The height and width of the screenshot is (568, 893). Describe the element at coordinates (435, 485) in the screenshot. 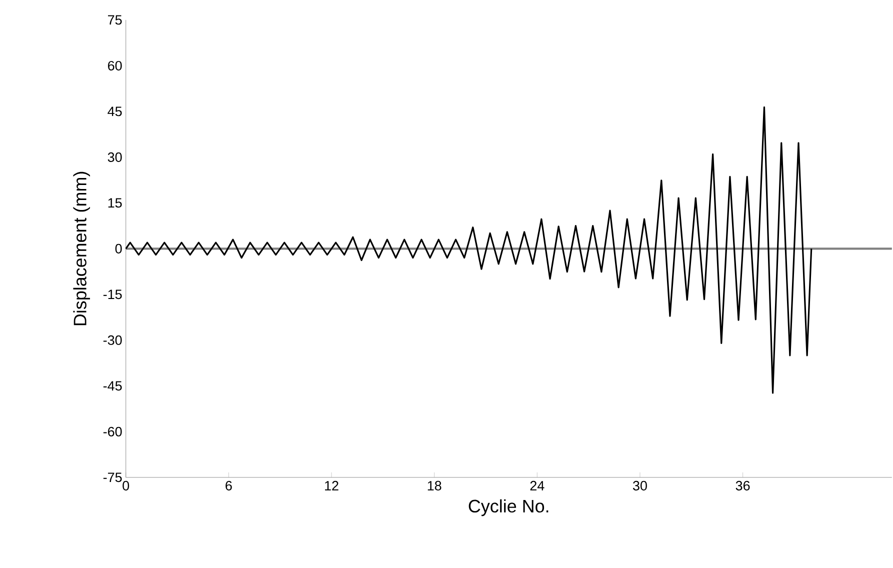

I see `x-tick-label: 18` at that location.